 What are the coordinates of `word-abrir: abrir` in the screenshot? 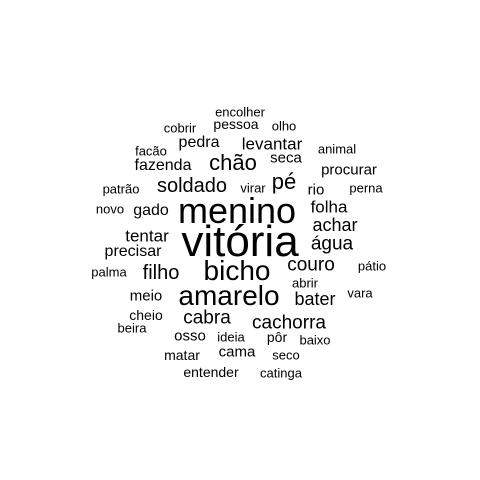 It's located at (305, 283).